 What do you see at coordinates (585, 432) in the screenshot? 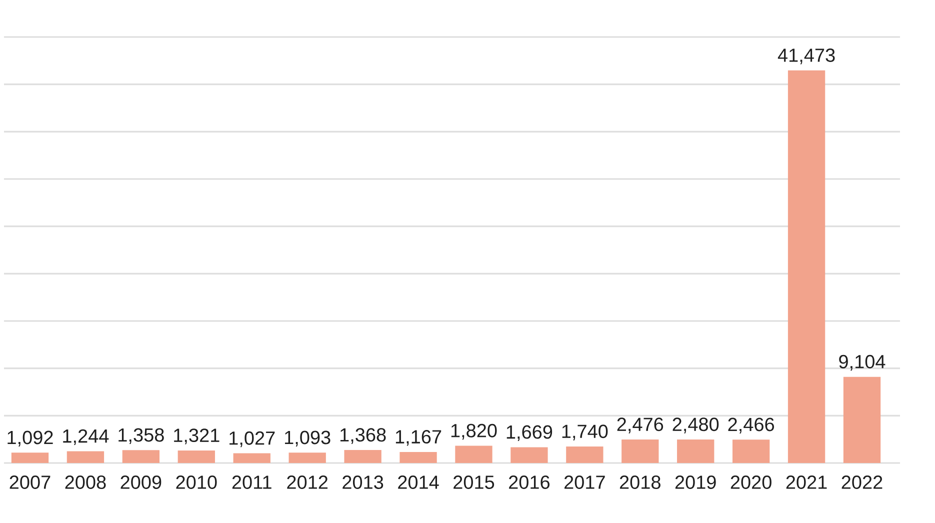
I see `data-label: 1,740` at bounding box center [585, 432].